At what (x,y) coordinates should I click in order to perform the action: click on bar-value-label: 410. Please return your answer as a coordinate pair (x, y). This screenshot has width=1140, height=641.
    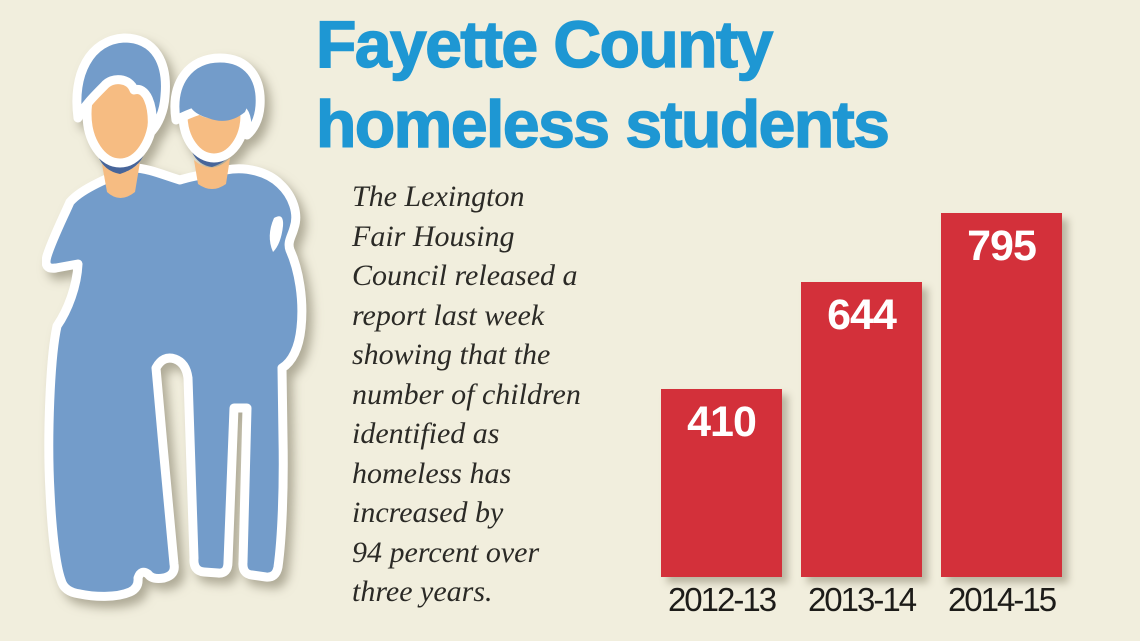
    Looking at the image, I should click on (722, 422).